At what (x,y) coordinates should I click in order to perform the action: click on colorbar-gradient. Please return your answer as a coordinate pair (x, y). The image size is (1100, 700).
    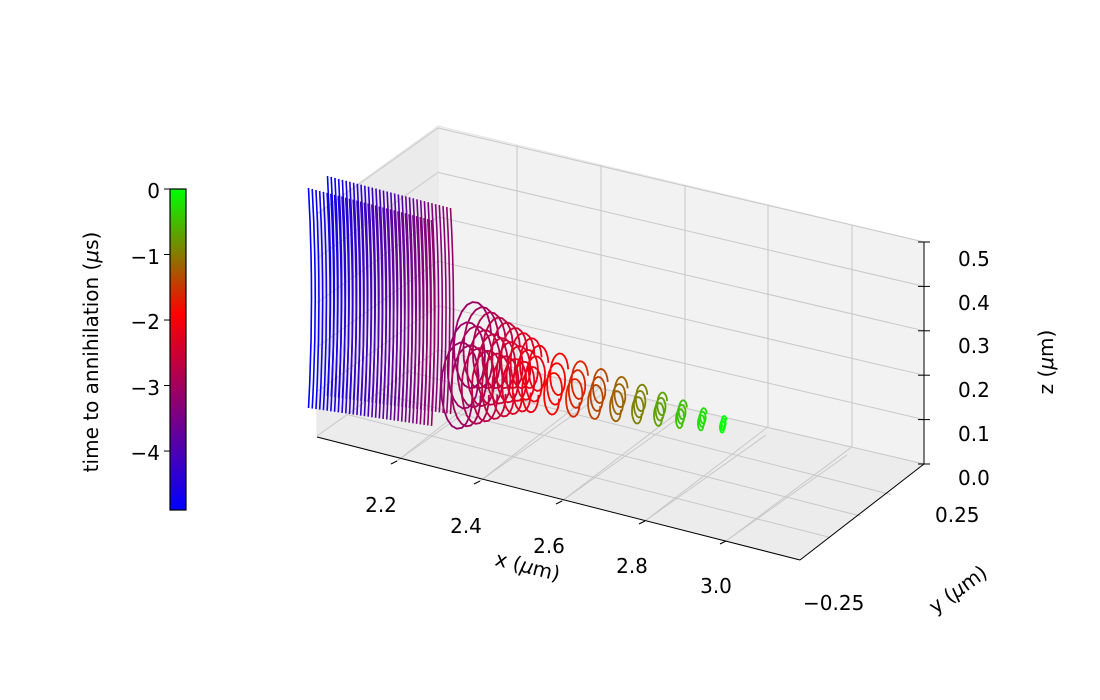
    Looking at the image, I should click on (178, 349).